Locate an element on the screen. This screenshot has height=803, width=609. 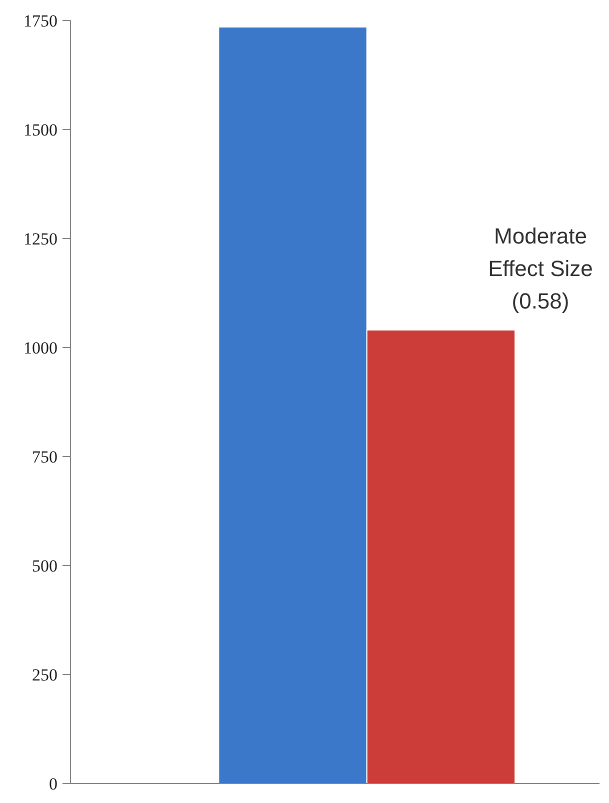
y-tick-label: 750 is located at coordinates (45, 457).